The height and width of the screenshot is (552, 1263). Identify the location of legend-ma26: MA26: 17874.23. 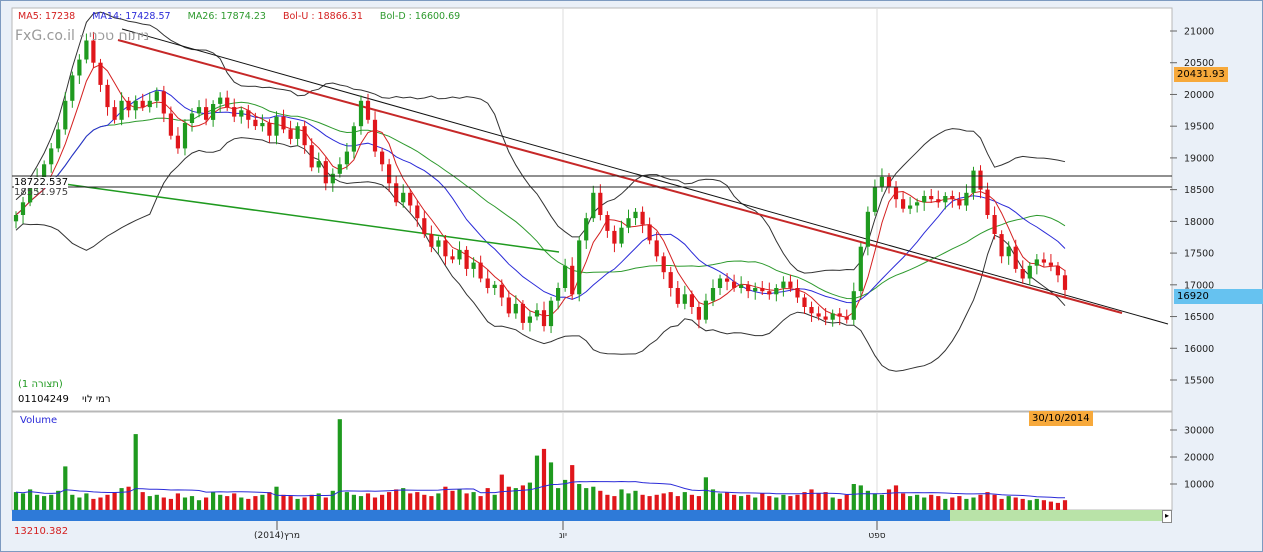
(226, 16).